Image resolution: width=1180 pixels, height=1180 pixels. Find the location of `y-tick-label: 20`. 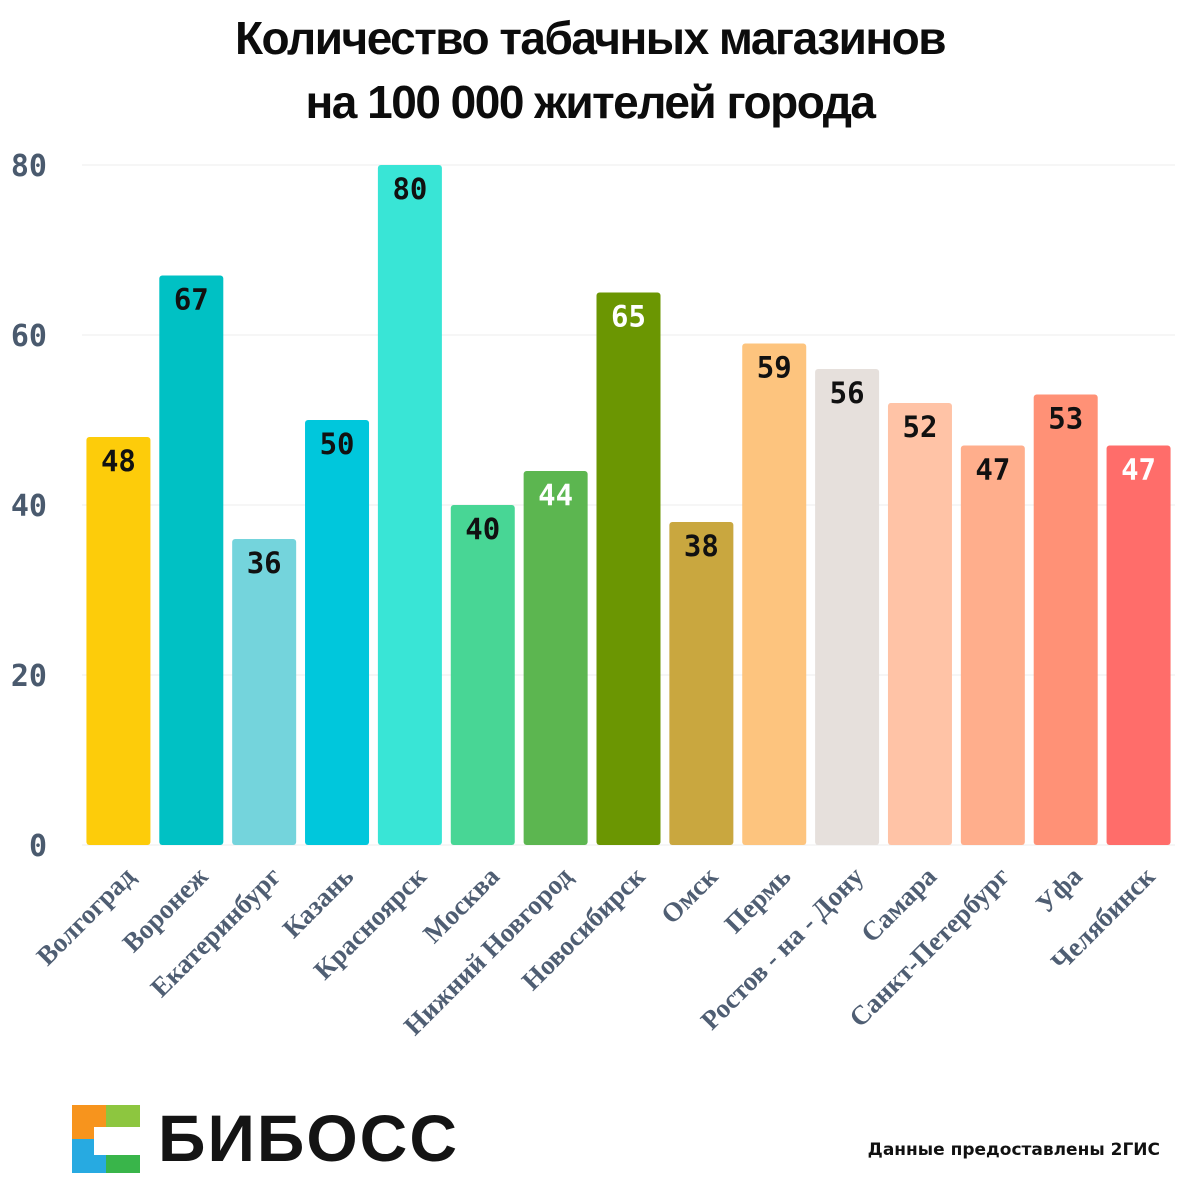

y-tick-label: 20 is located at coordinates (29, 676).